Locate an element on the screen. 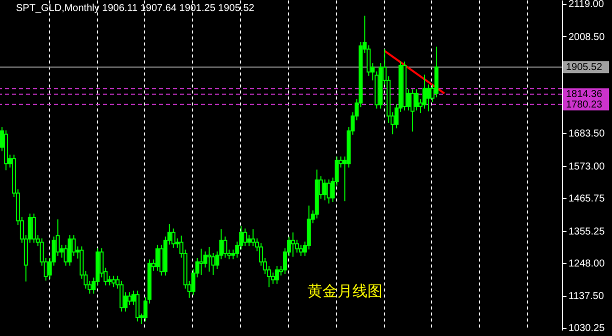 This screenshot has height=336, width=612. ref-line-label: 1780.23 is located at coordinates (584, 104).